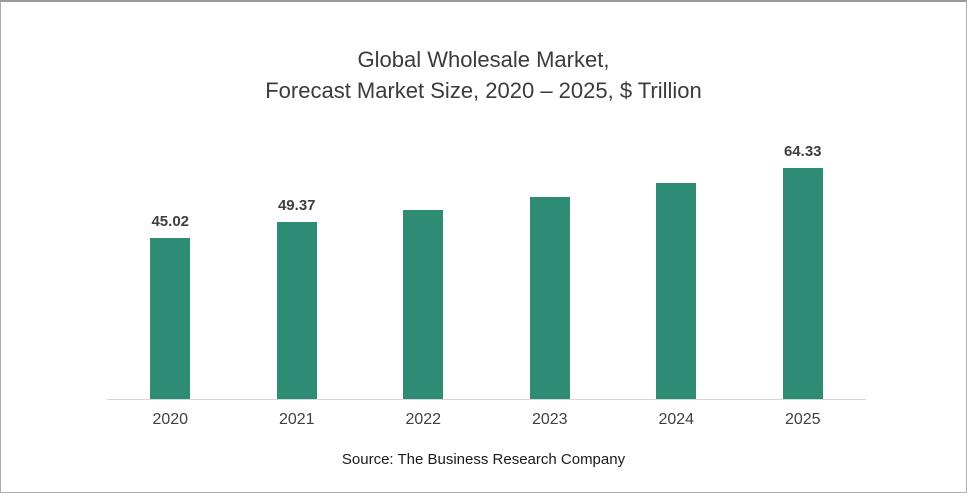 The width and height of the screenshot is (967, 493). Describe the element at coordinates (802, 419) in the screenshot. I see `x-tick-label: 2025` at that location.